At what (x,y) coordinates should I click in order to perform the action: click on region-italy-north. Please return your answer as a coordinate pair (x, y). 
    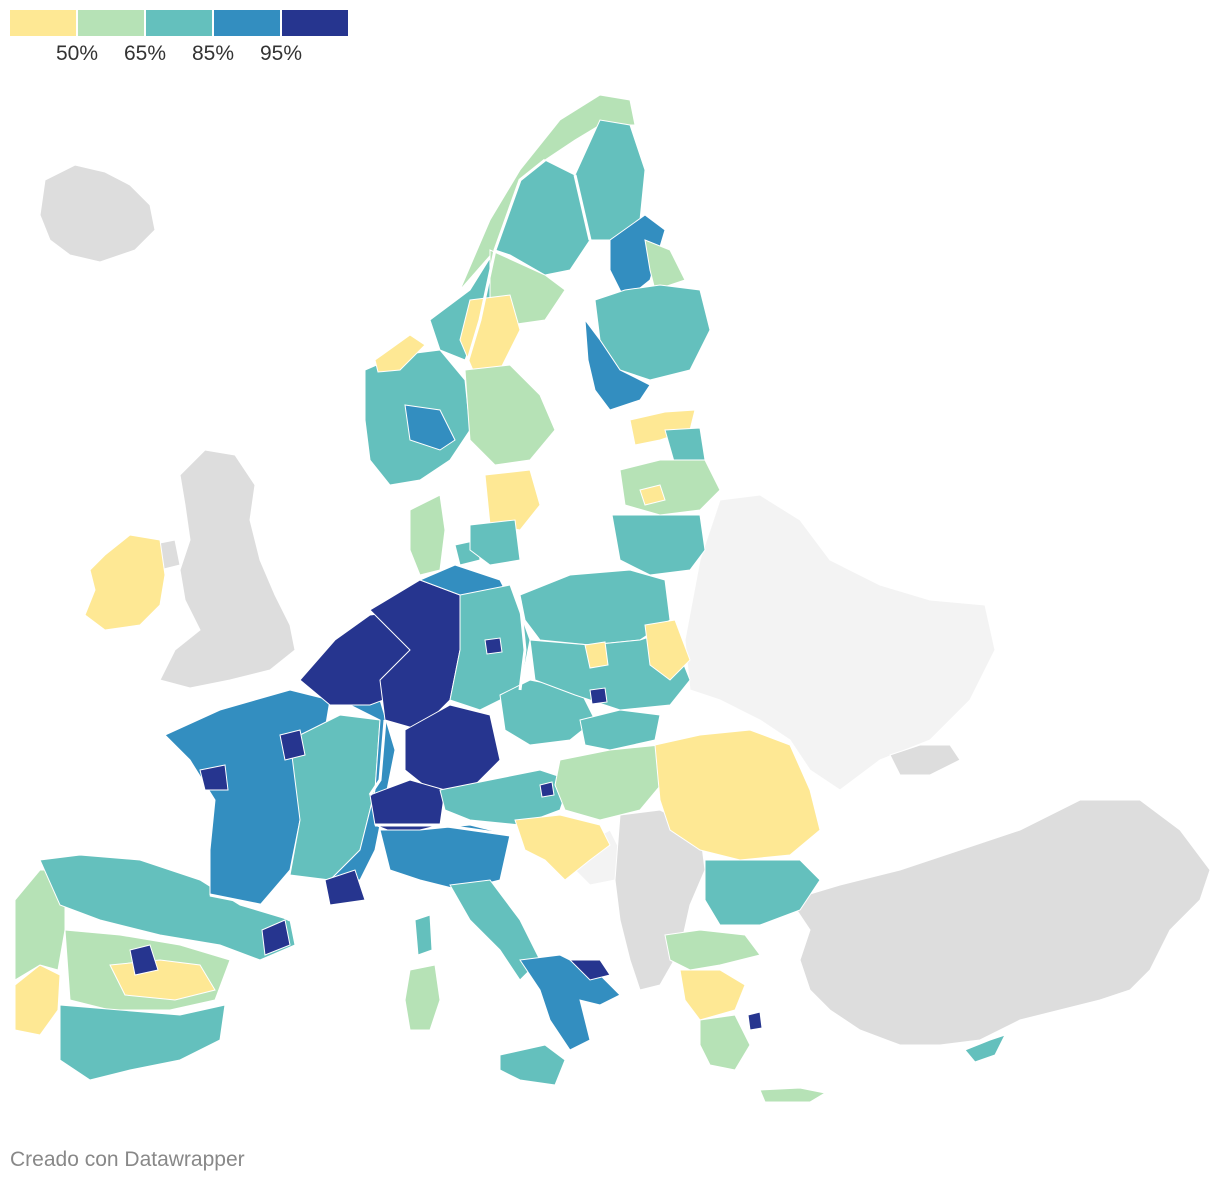
    Looking at the image, I should click on (445, 857).